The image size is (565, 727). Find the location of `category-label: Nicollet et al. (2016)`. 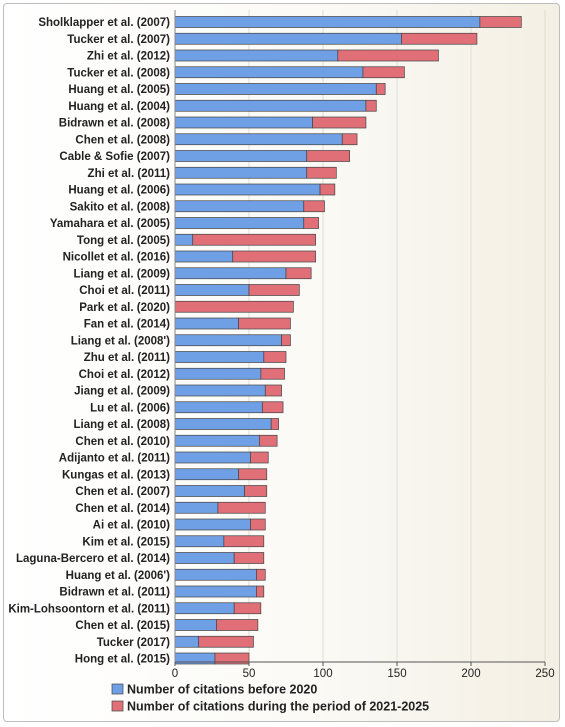

category-label: Nicollet et al. (2016) is located at coordinates (117, 258).